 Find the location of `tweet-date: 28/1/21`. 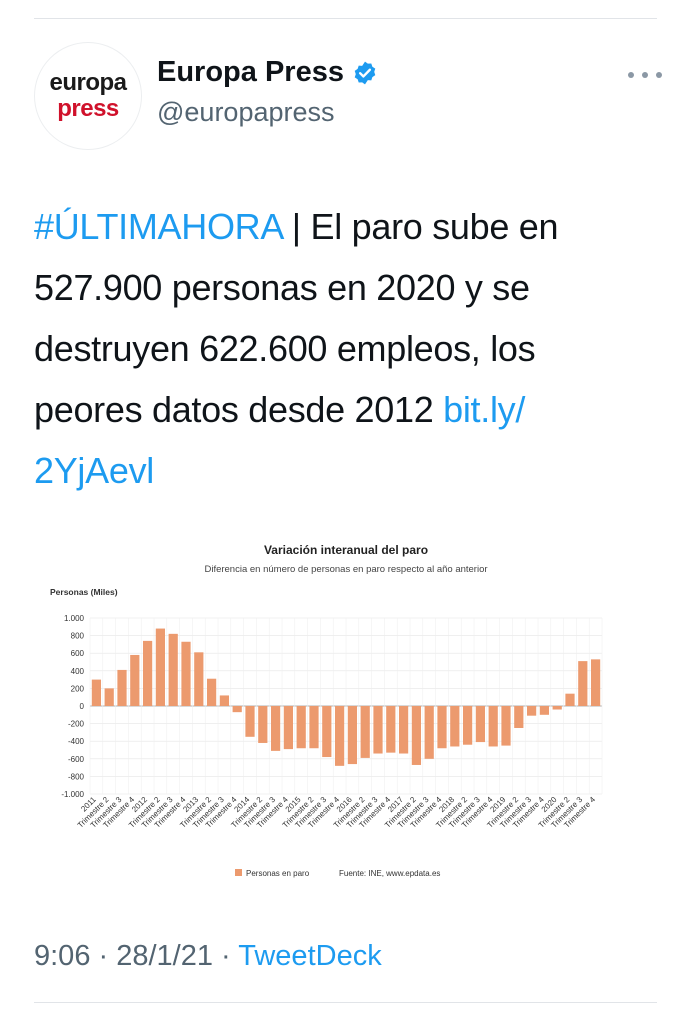

tweet-date: 28/1/21 is located at coordinates (164, 956).